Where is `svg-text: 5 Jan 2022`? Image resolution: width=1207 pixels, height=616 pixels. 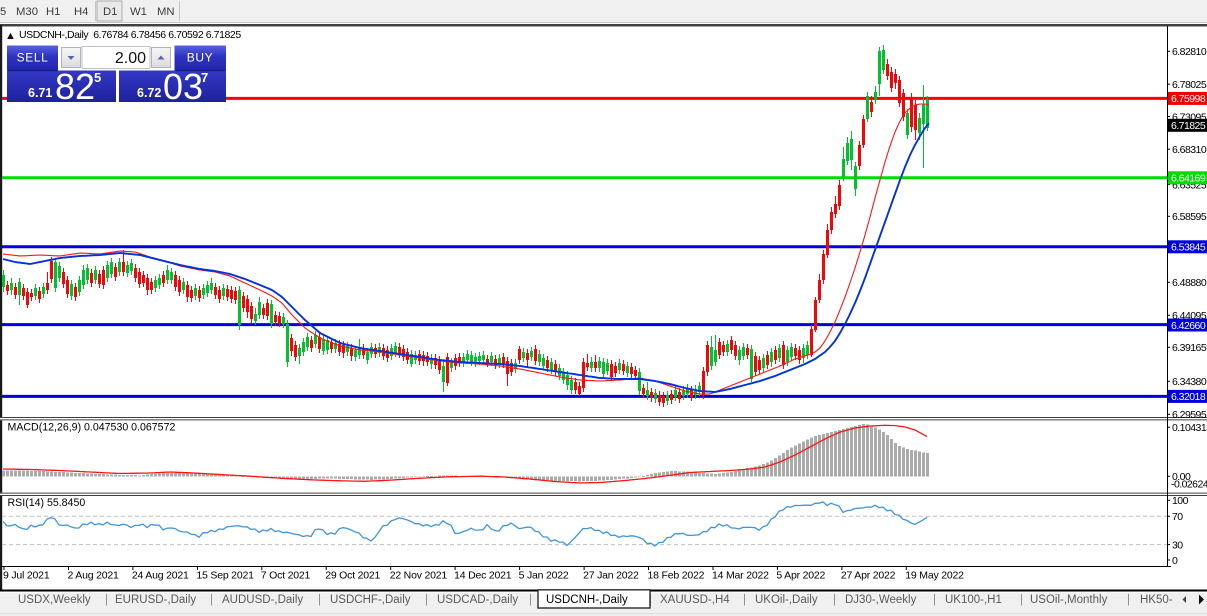
svg-text: 5 Jan 2022 is located at coordinates (544, 575).